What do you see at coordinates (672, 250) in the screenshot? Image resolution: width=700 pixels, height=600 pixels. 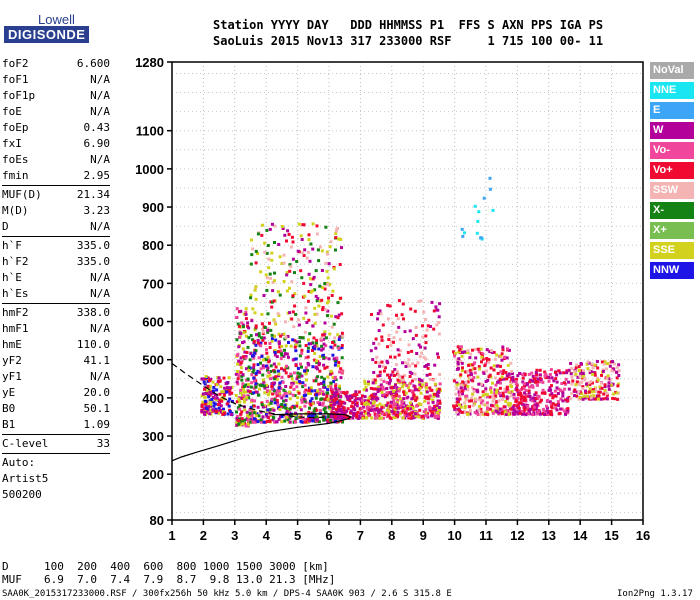 I see `legend-item-sse: SSE` at bounding box center [672, 250].